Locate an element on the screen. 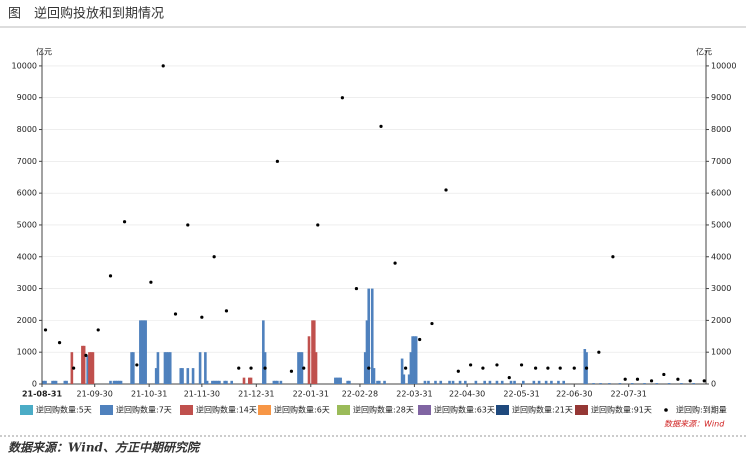 This screenshot has width=746, height=458. y-tick-label: 4000 is located at coordinates (27, 256).